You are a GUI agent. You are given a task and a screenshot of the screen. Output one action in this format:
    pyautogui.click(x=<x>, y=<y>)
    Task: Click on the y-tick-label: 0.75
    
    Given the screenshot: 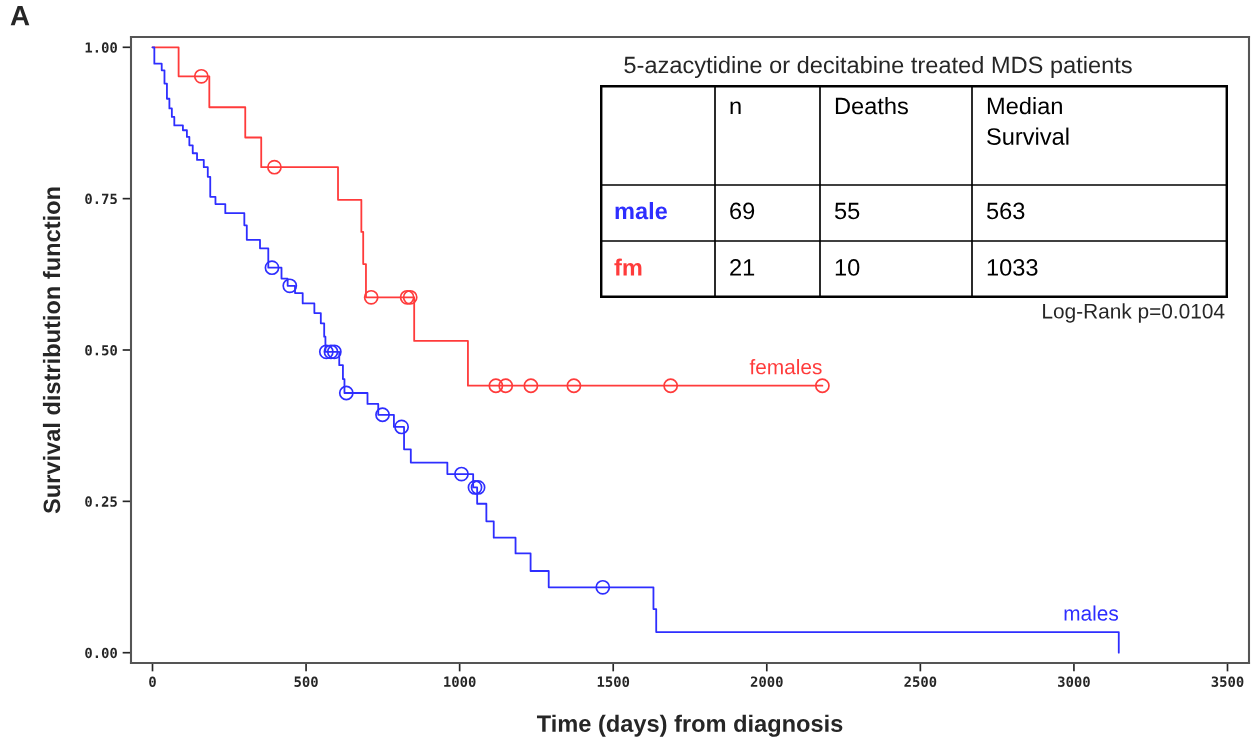 What is the action you would take?
    pyautogui.click(x=101, y=199)
    